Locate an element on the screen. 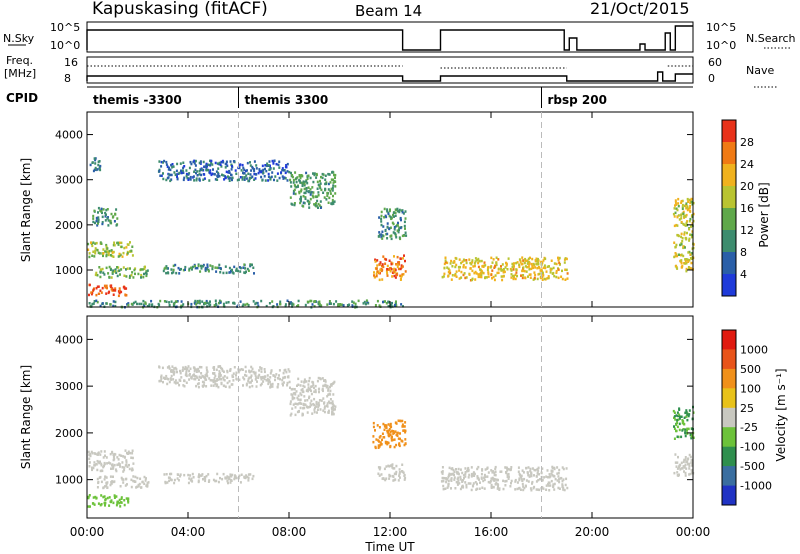 This screenshot has height=554, width=800. x-tick-label: 00:00 is located at coordinates (693, 532).